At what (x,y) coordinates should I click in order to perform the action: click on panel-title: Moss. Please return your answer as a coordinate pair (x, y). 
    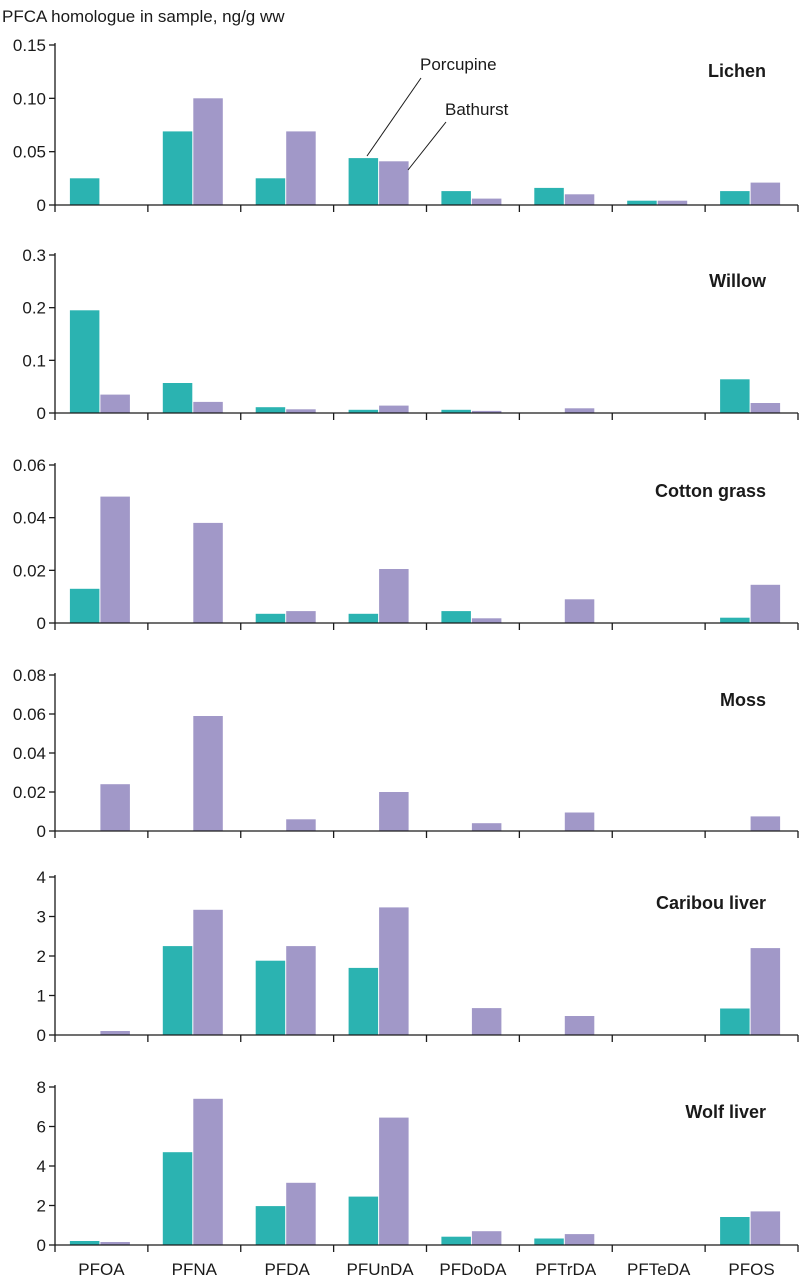
    Looking at the image, I should click on (743, 700).